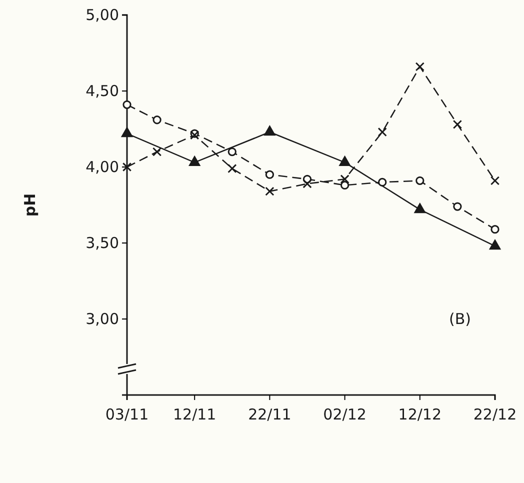  Describe the element at coordinates (102, 319) in the screenshot. I see `y-tick-label: 3,00` at that location.